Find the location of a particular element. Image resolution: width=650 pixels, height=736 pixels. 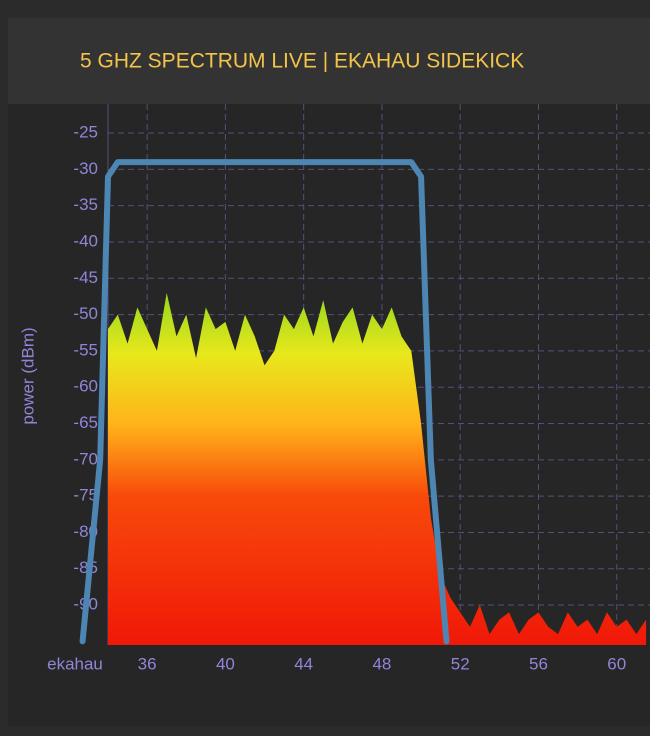

y-tick-label: -70 is located at coordinates (85, 458).